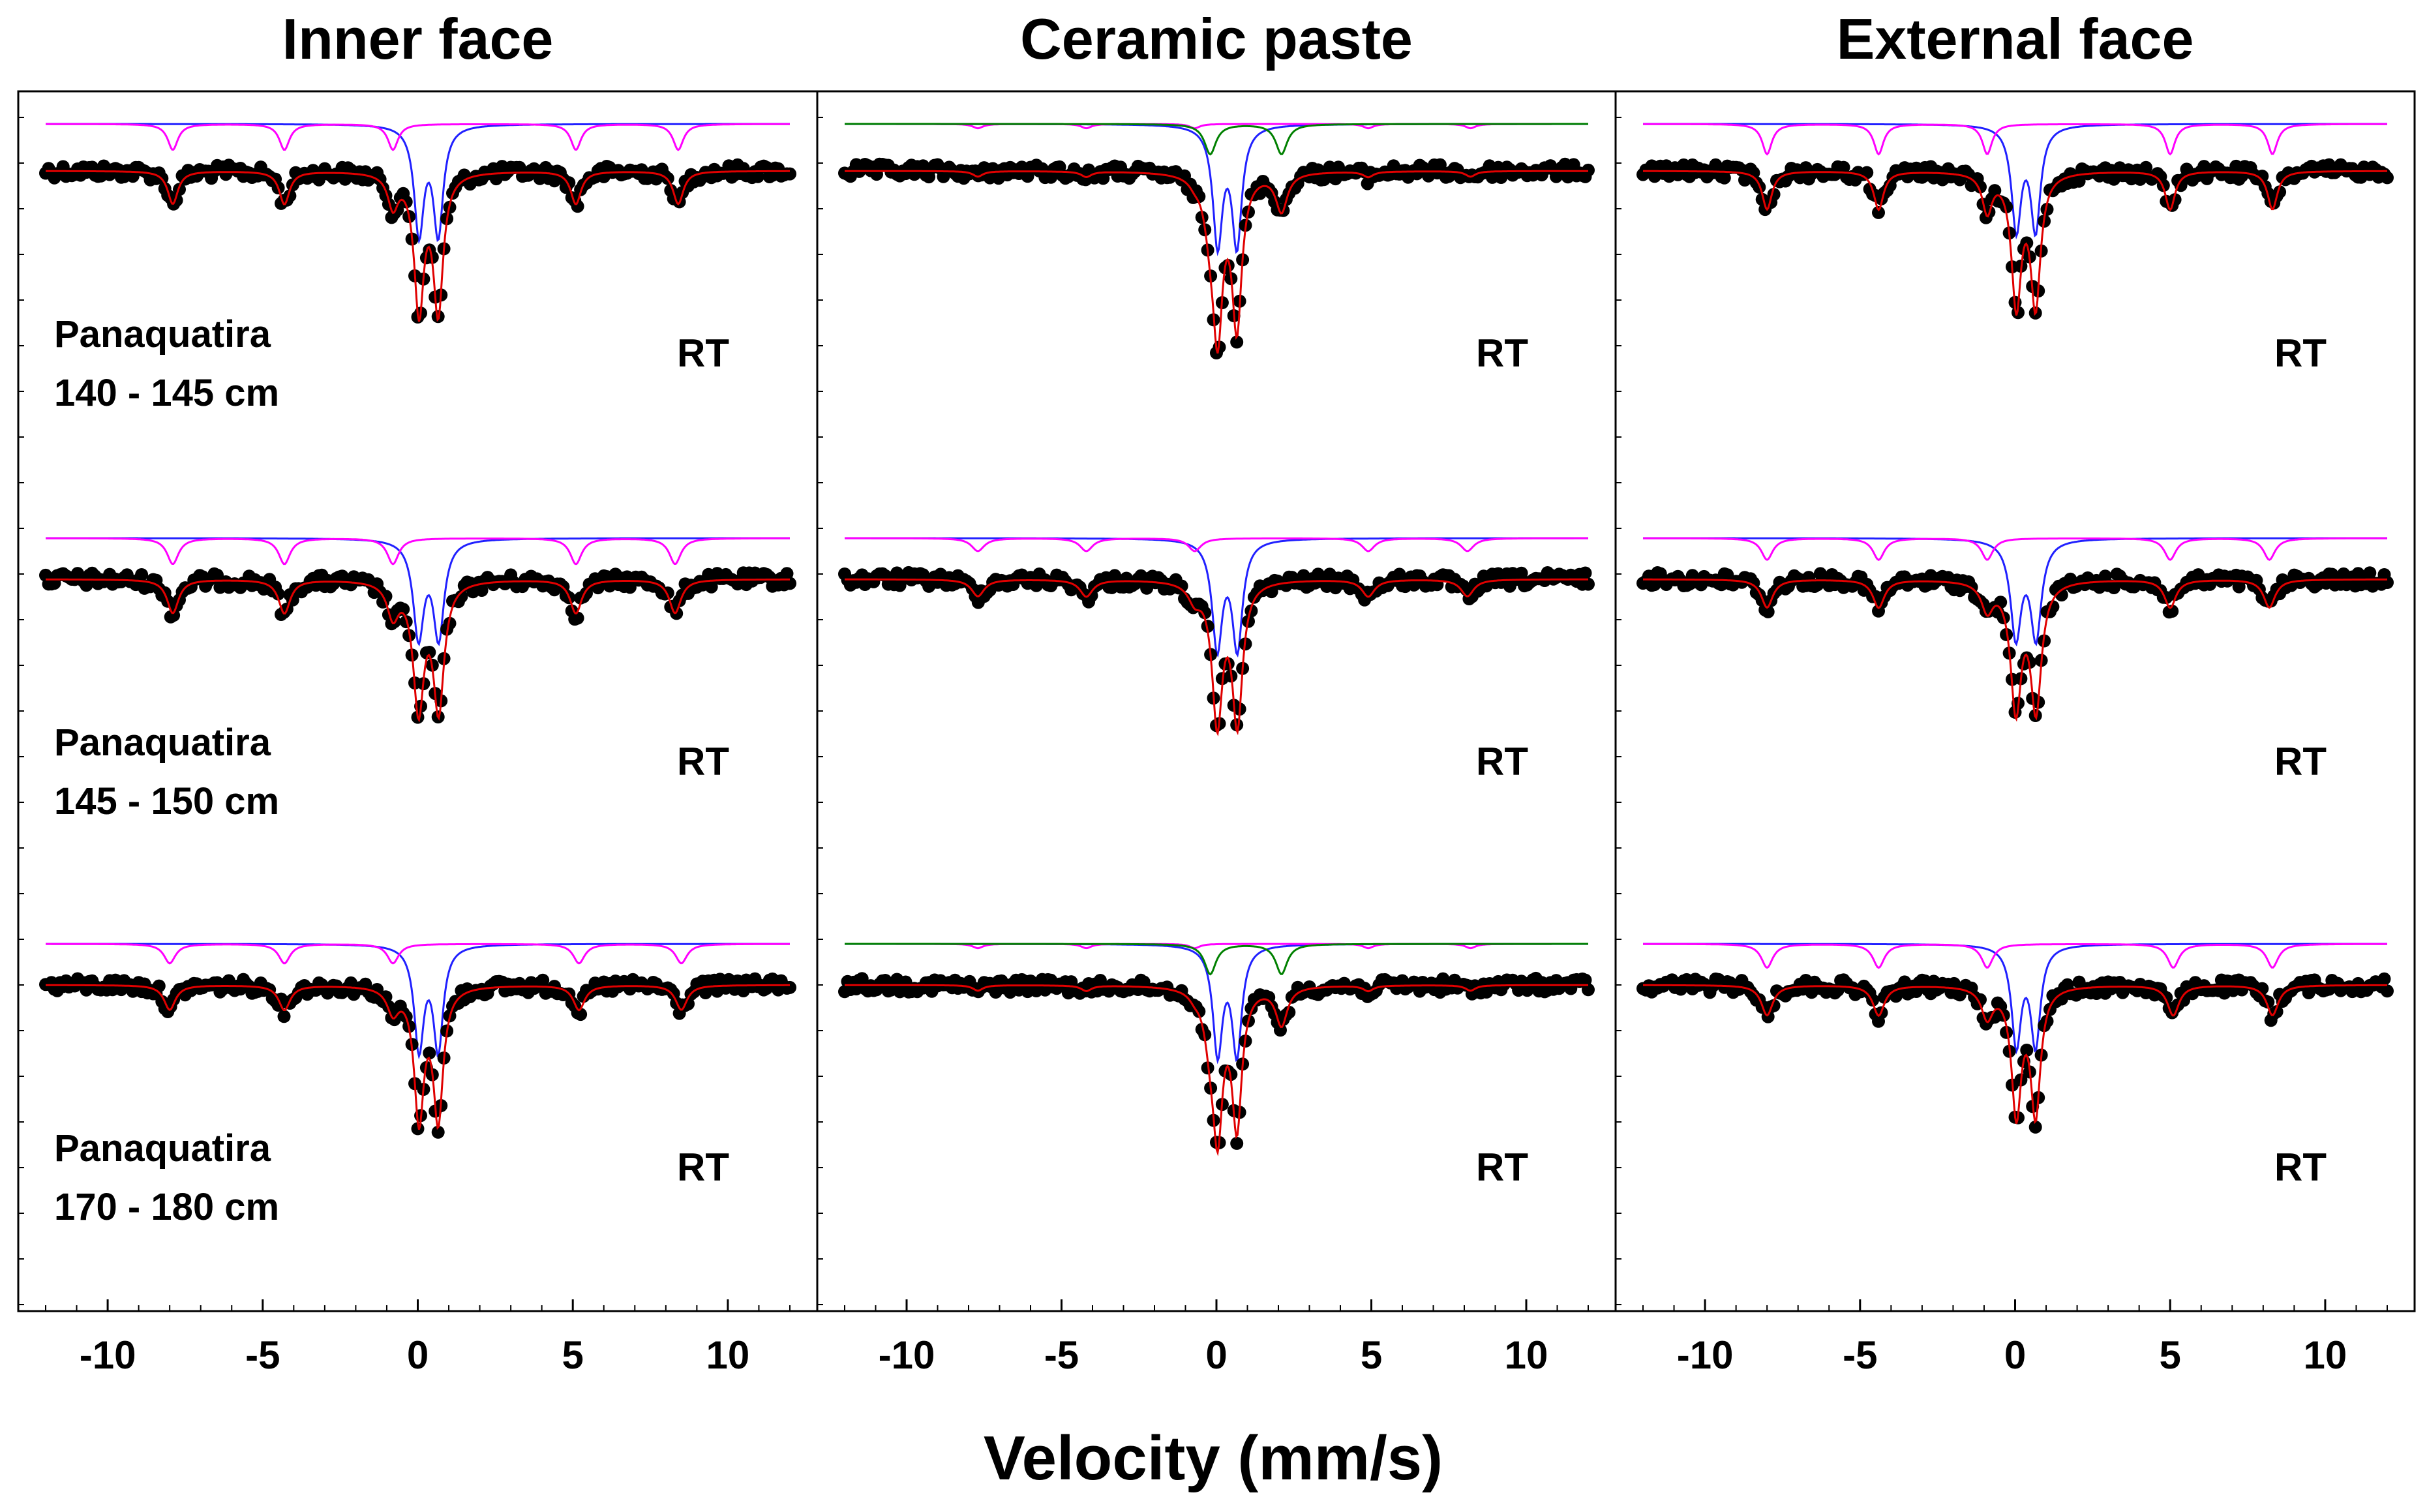 Image resolution: width=2427 pixels, height=1512 pixels. Describe the element at coordinates (1213, 1458) in the screenshot. I see `x-axis-title: Velocity (mm/s)` at that location.